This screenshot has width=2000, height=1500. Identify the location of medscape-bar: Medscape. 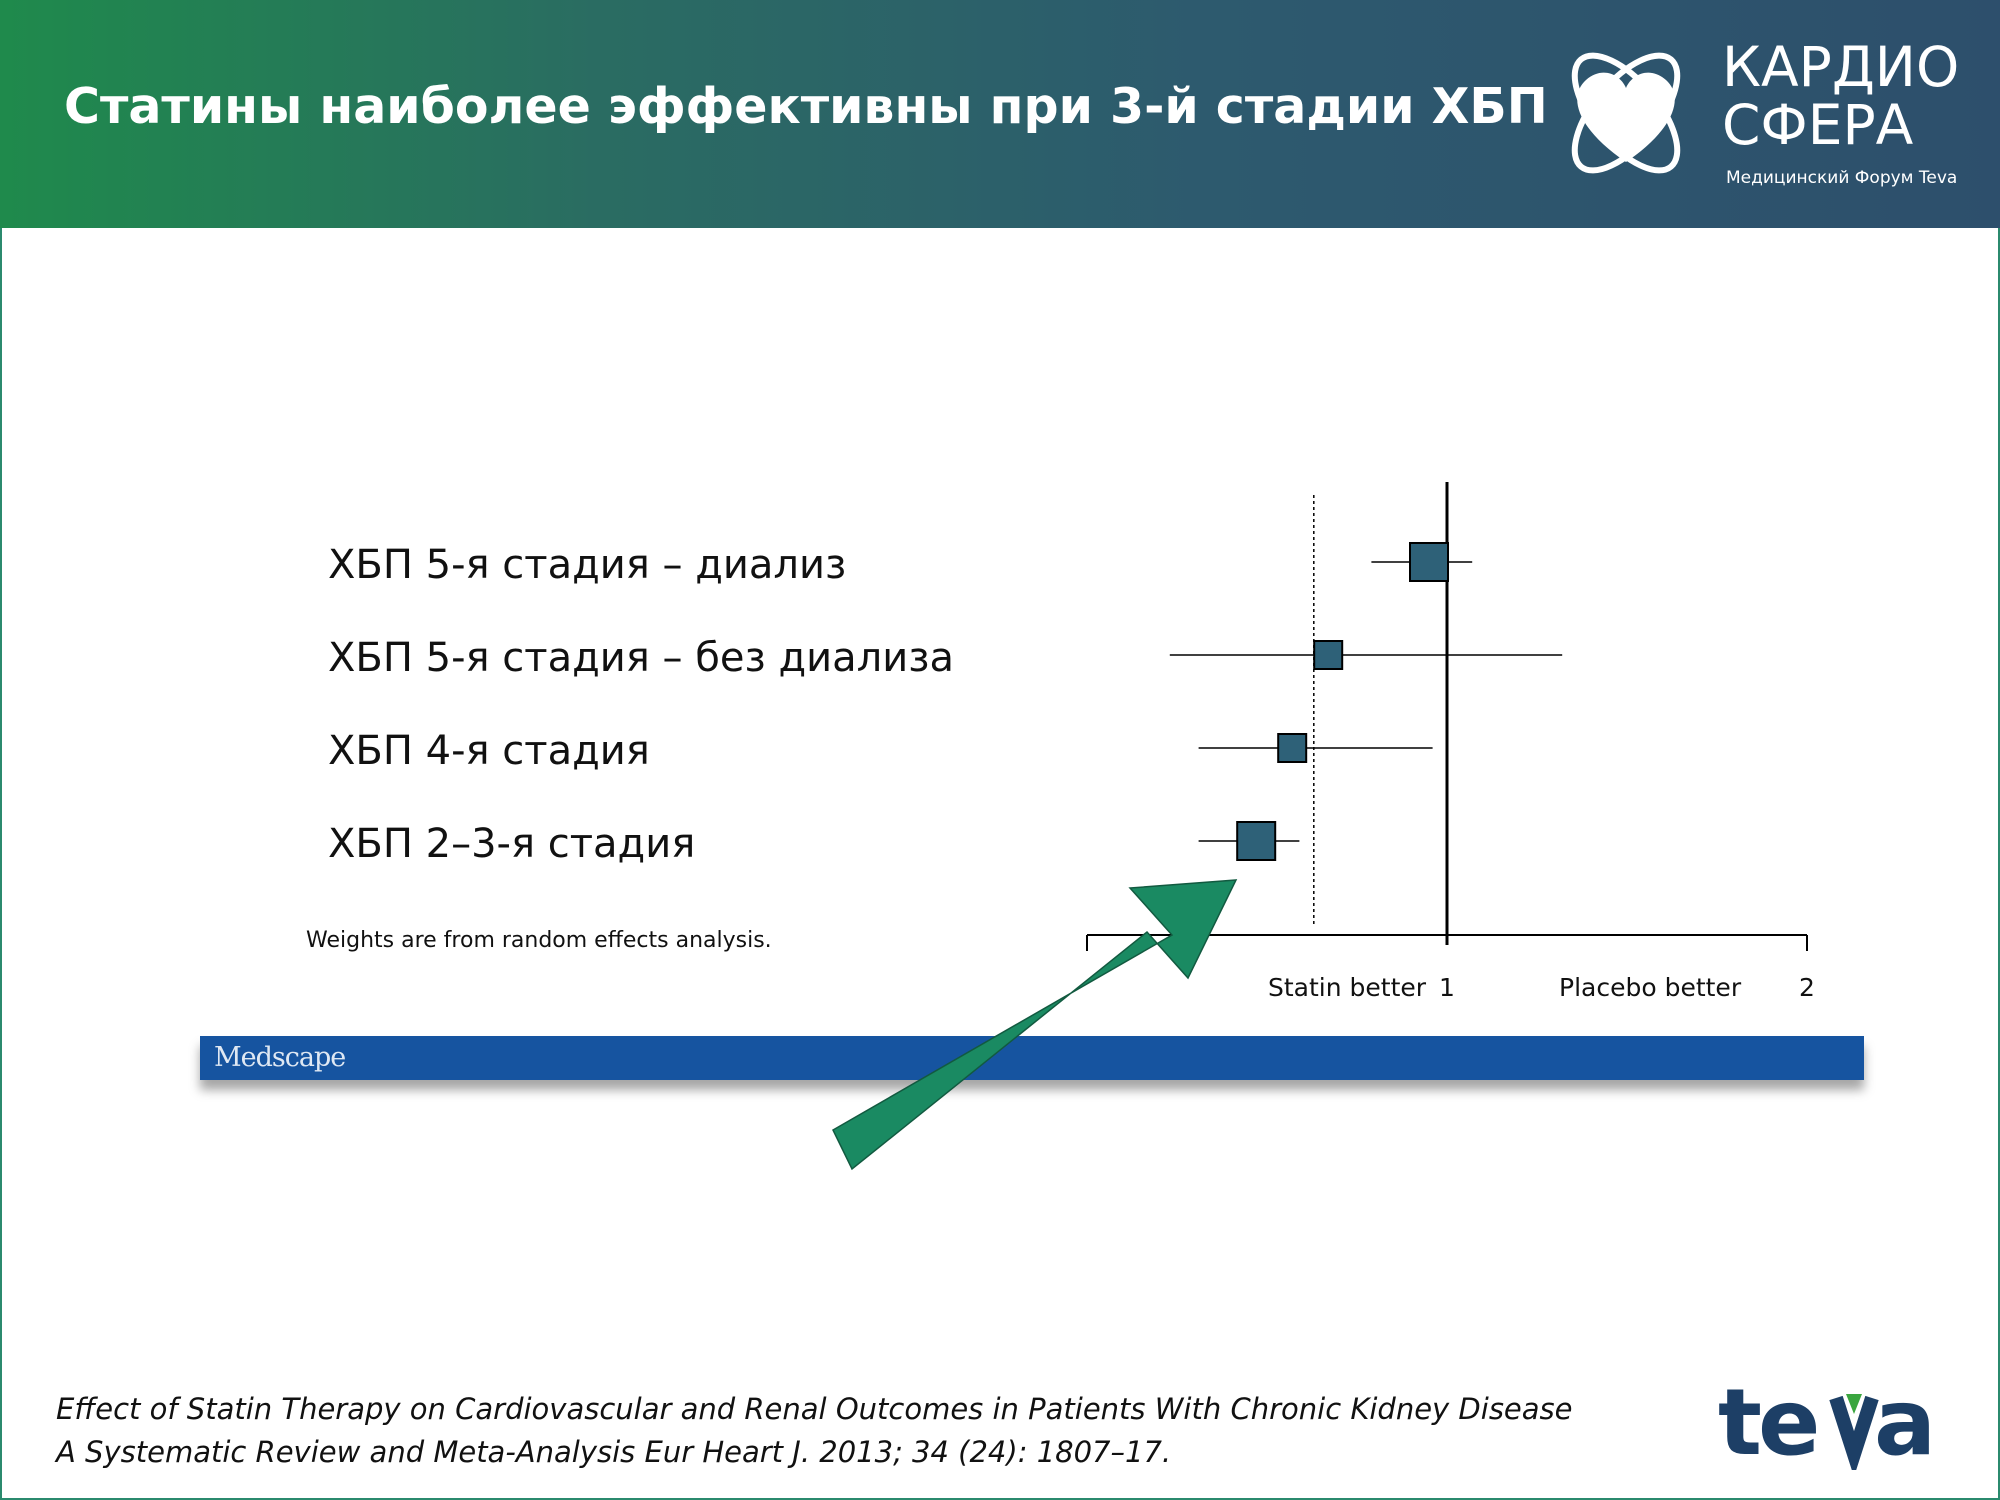
(1032, 1058).